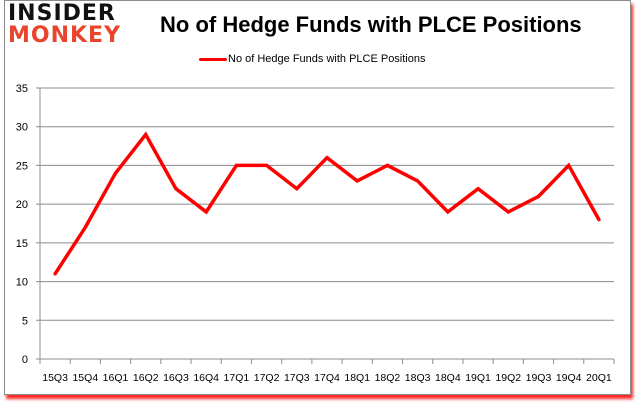 The image size is (635, 405). I want to click on chart-title: No of Hedge Funds with PLCE Positions, so click(371, 24).